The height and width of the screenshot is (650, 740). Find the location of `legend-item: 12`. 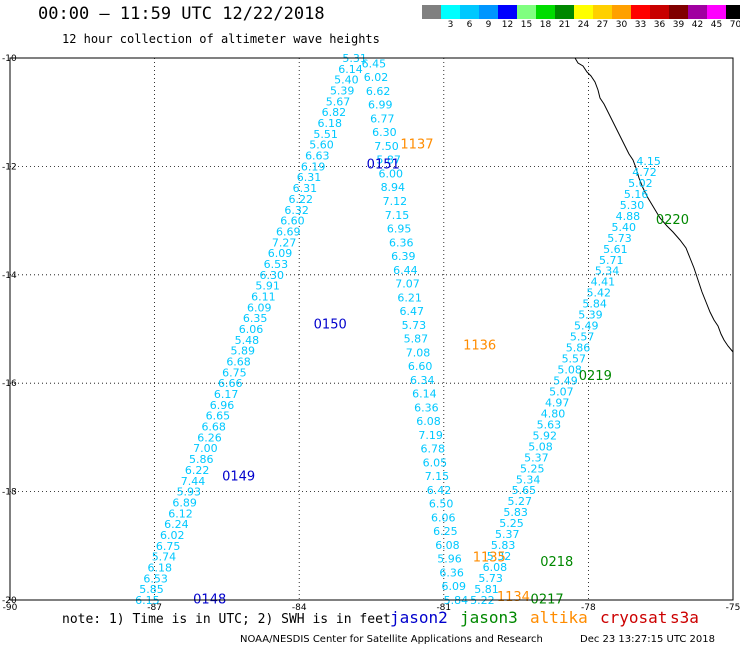

legend-item: 12 is located at coordinates (507, 18).